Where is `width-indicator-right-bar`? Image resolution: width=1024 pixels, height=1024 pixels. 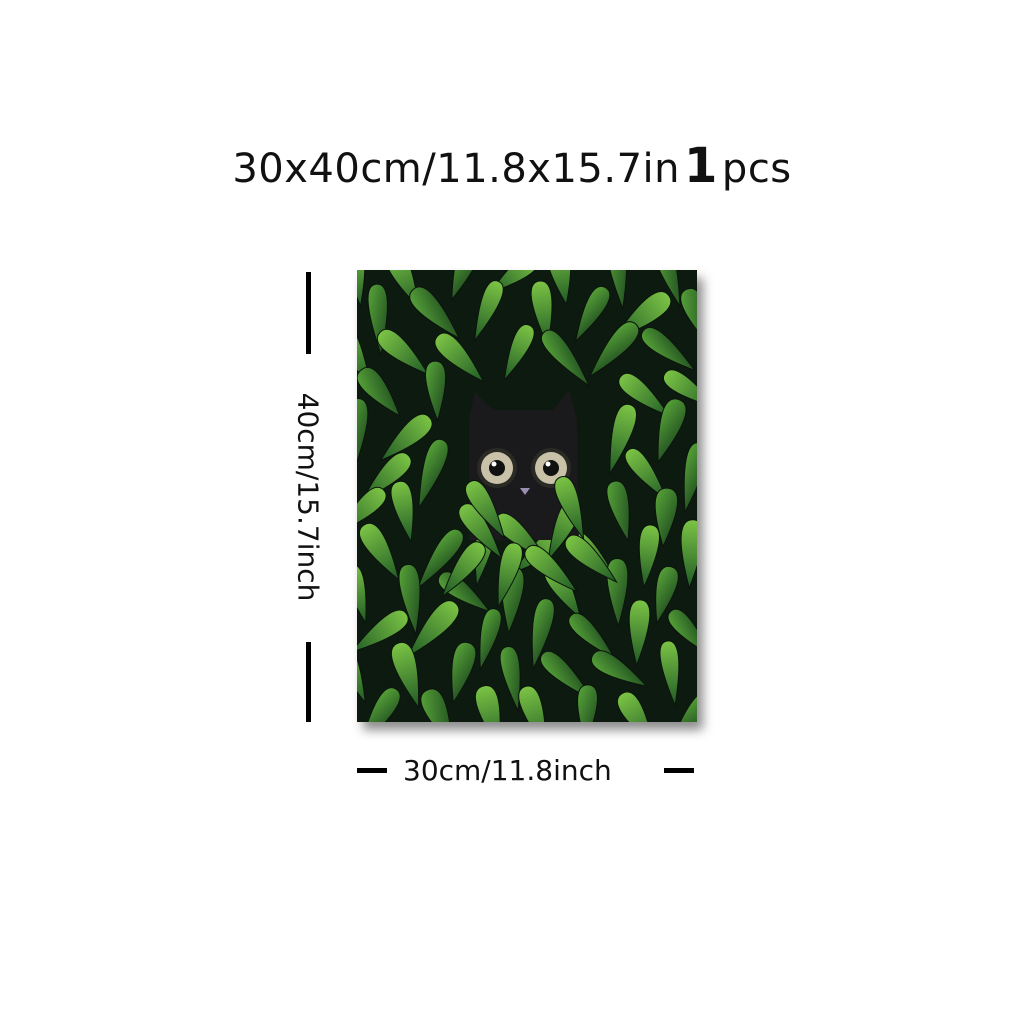
width-indicator-right-bar is located at coordinates (679, 770).